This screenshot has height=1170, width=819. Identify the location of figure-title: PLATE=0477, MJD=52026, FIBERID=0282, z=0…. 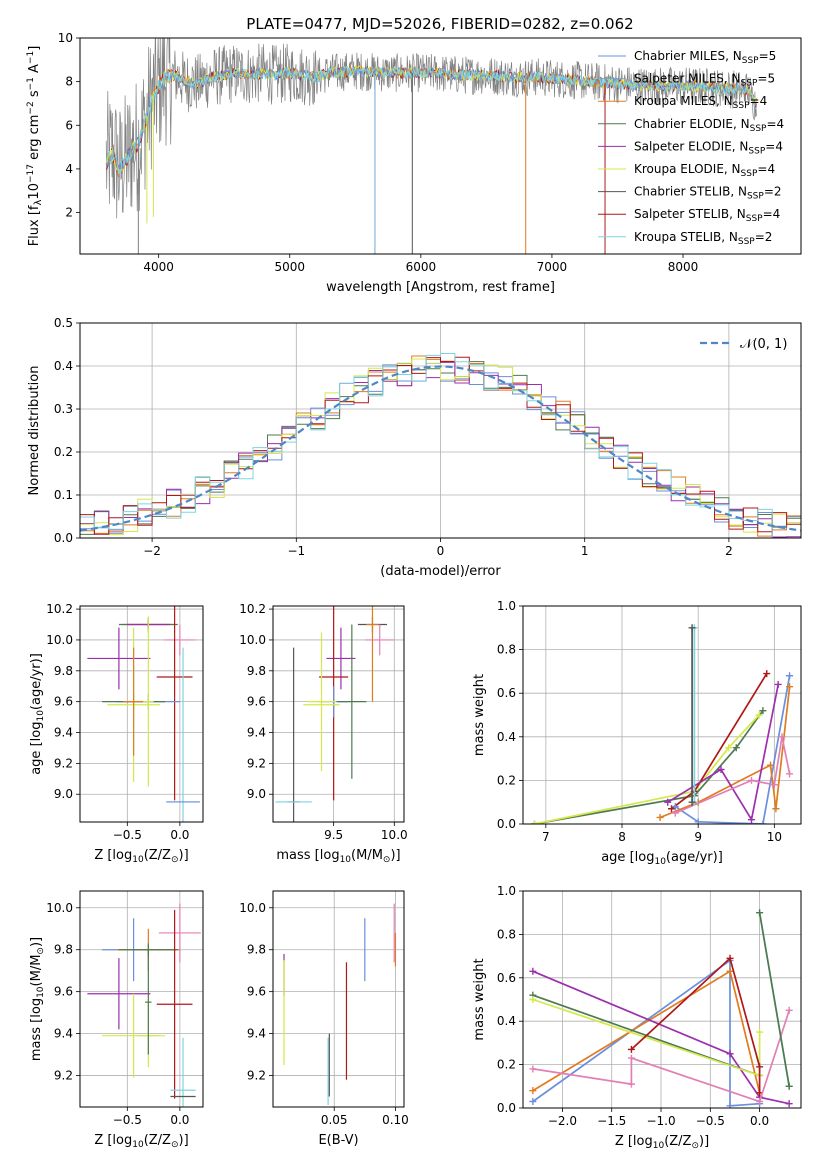
(439, 24).